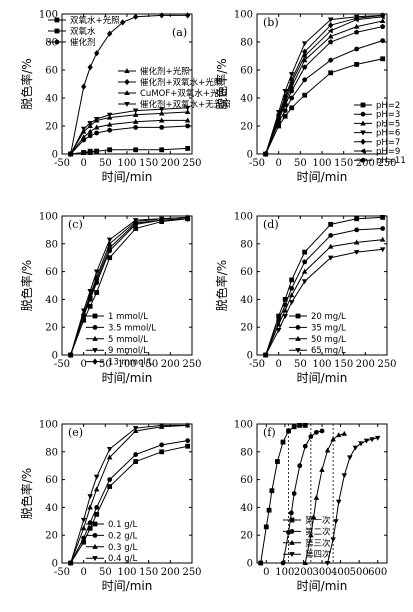 This screenshot has height=612, width=413. I want to click on series-line, so click(129, 502).